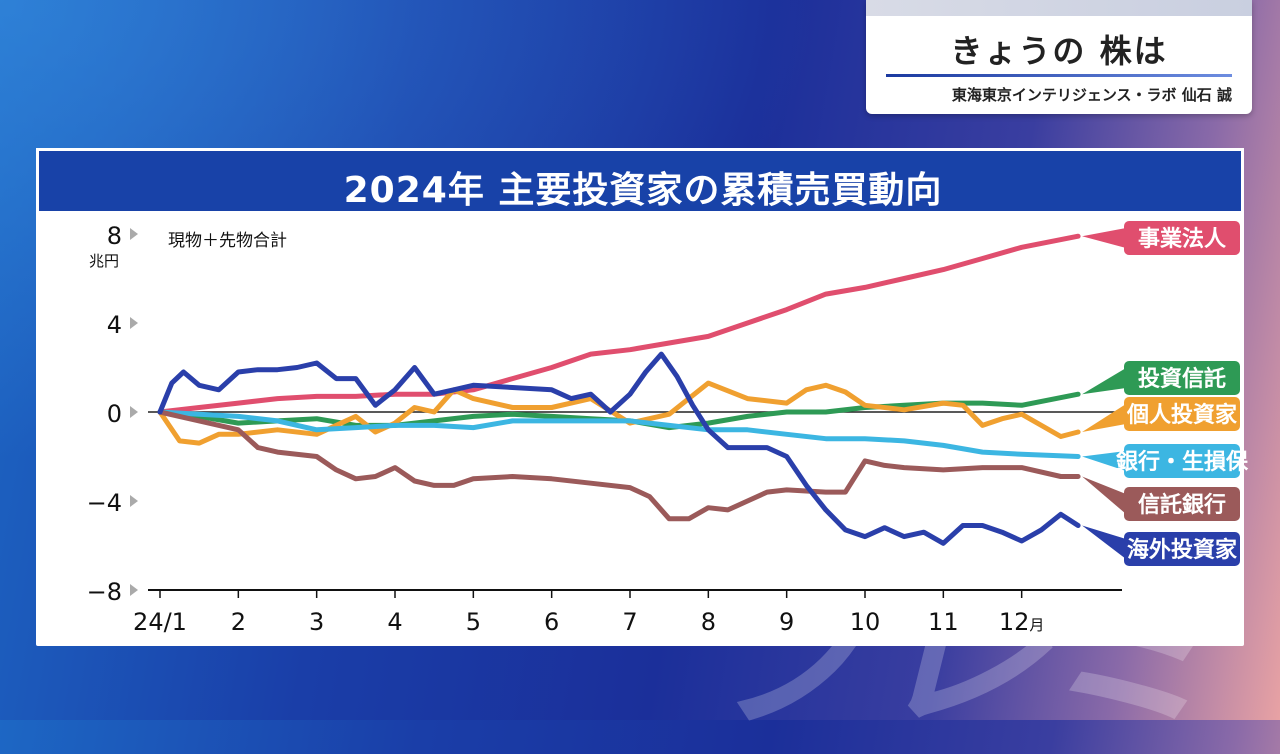  What do you see at coordinates (114, 414) in the screenshot?
I see `y-tick-label: 0` at bounding box center [114, 414].